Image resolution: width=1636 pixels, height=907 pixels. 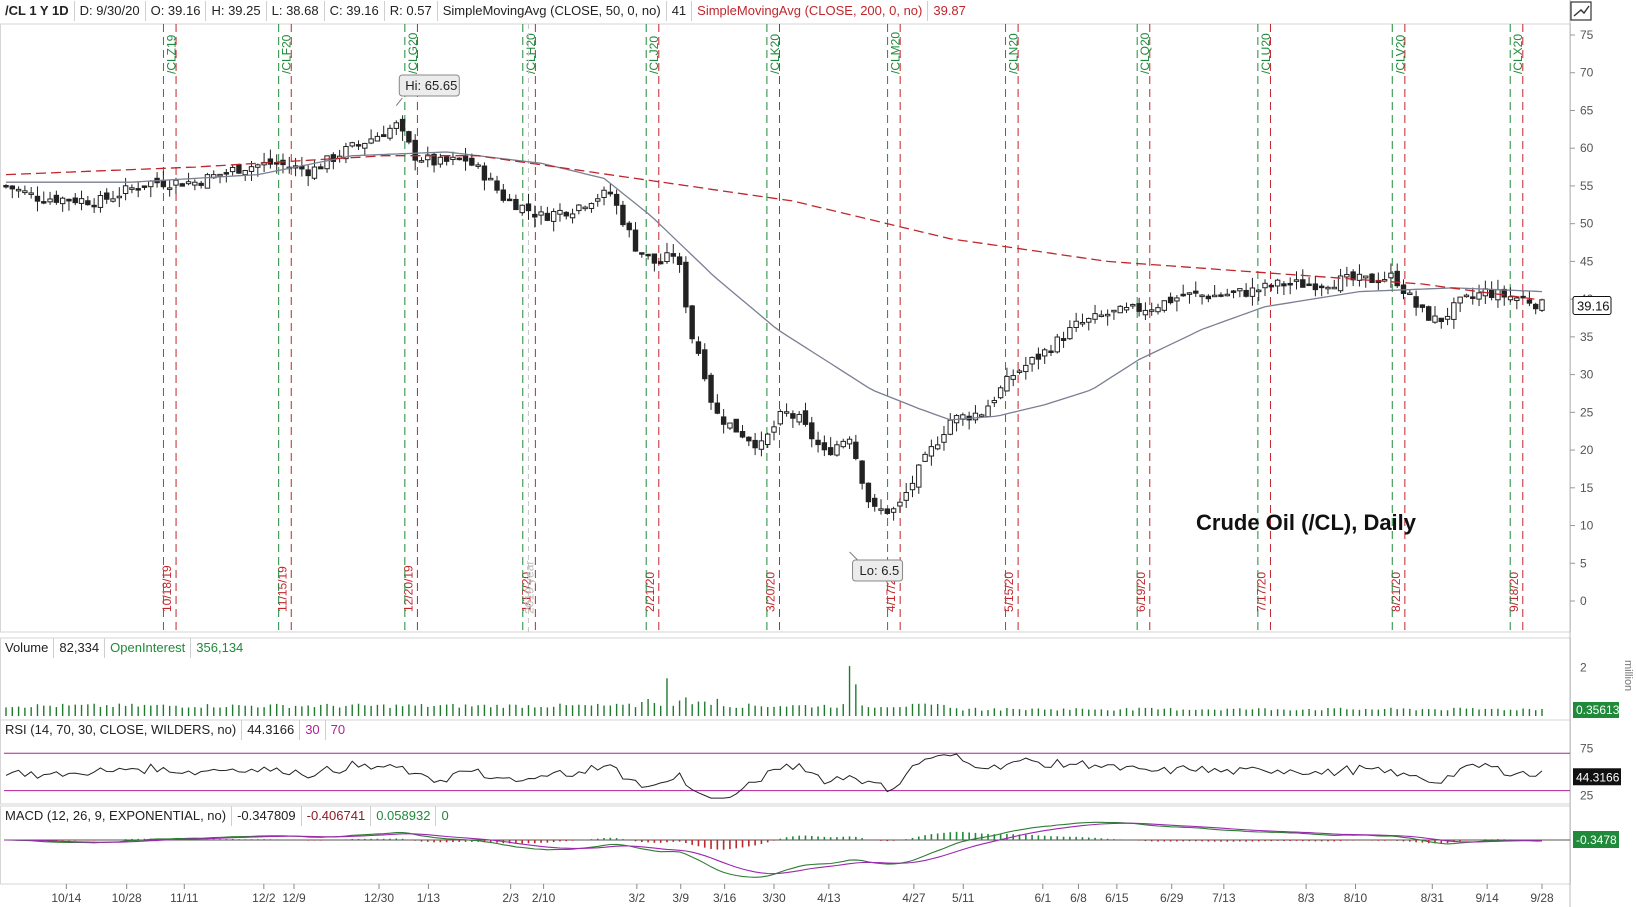 What do you see at coordinates (167, 588) in the screenshot?
I see `rollover-date-label: 10/18/19` at bounding box center [167, 588].